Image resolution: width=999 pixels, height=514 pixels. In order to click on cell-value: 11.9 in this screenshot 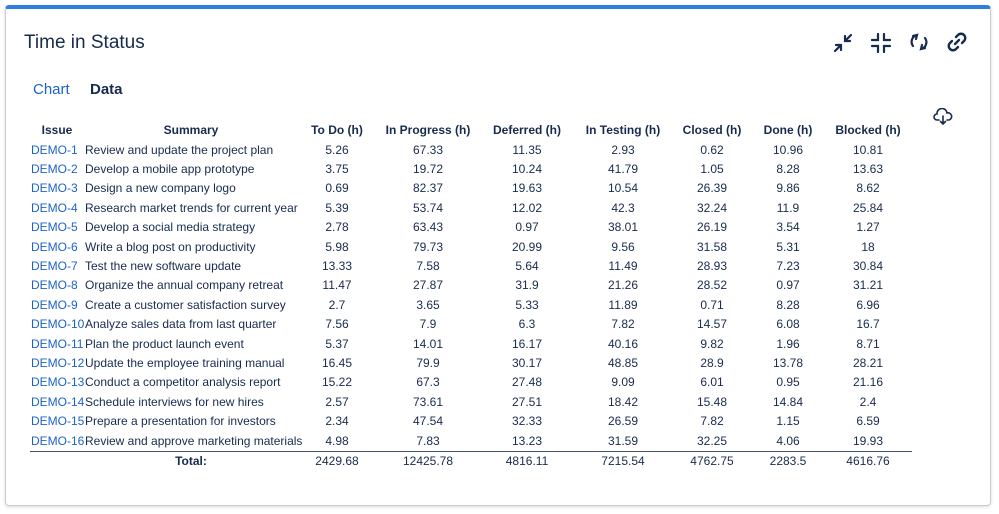, I will do `click(788, 207)`.